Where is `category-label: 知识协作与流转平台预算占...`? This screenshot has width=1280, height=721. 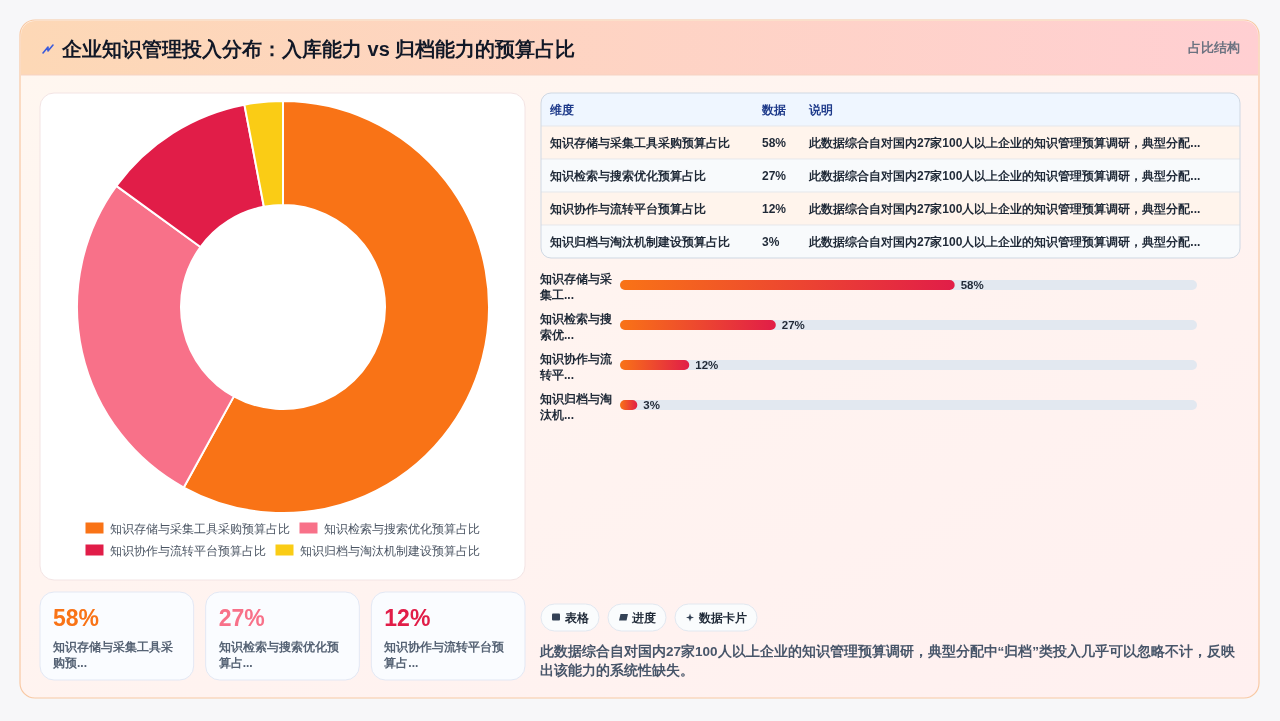
category-label: 知识协作与流转平台预算占... is located at coordinates (444, 655).